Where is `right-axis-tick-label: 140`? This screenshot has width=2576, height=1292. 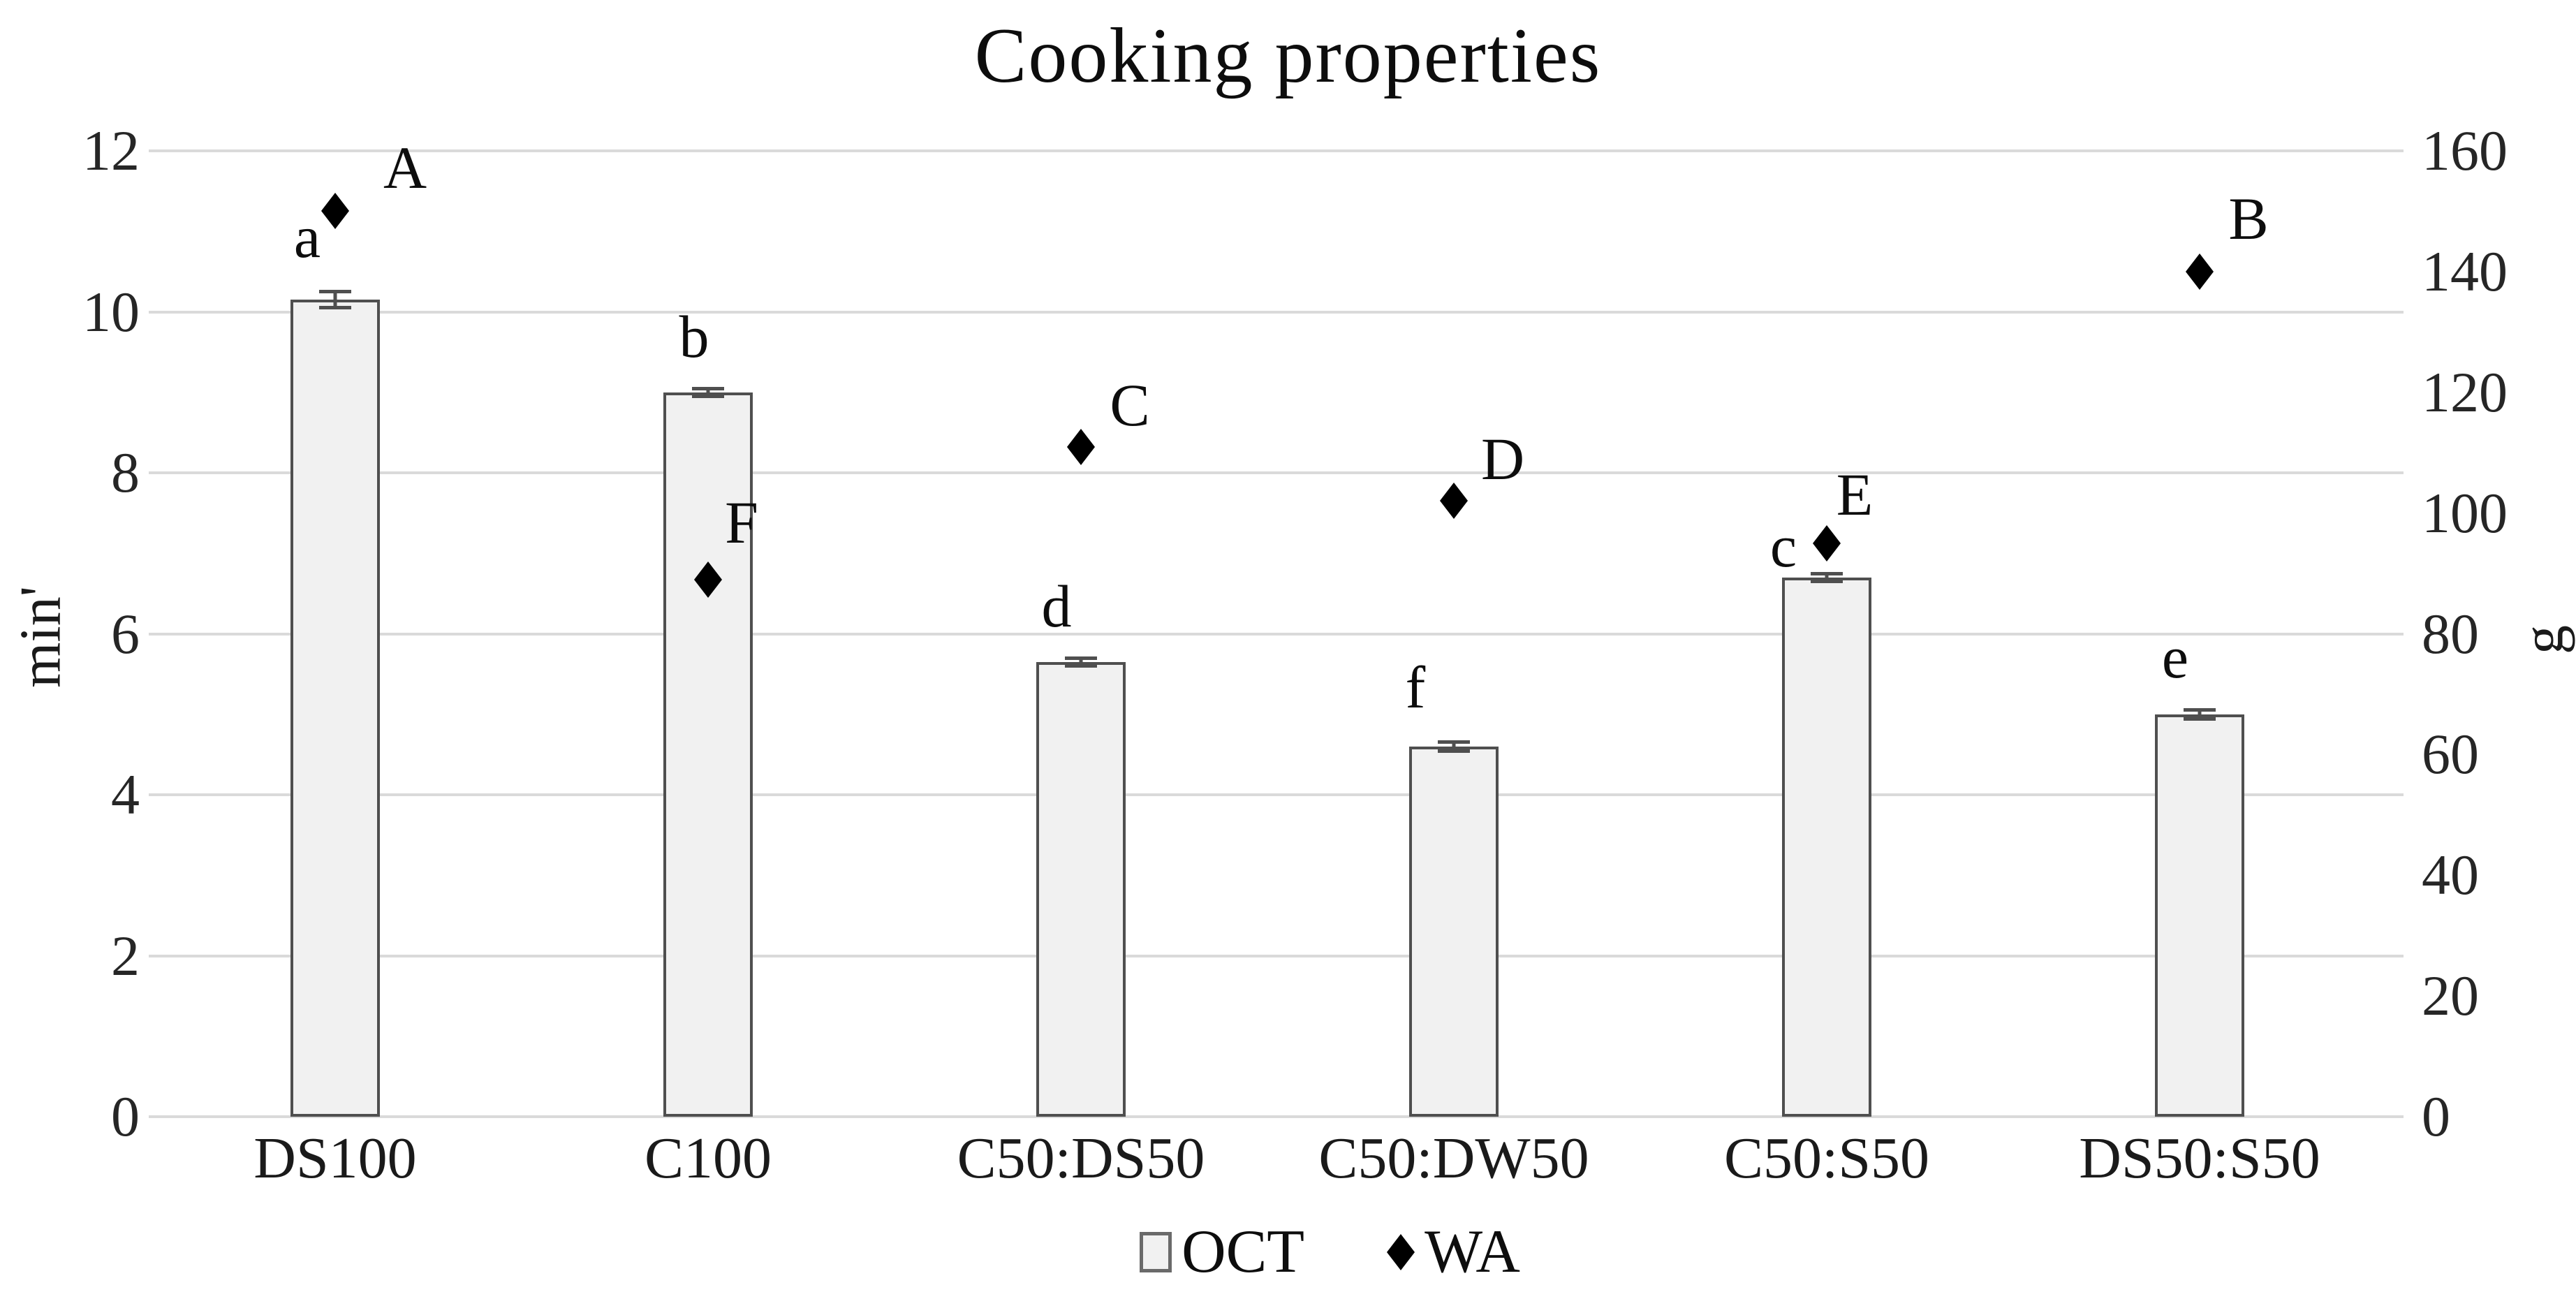
right-axis-tick-label: 140 is located at coordinates (2465, 271).